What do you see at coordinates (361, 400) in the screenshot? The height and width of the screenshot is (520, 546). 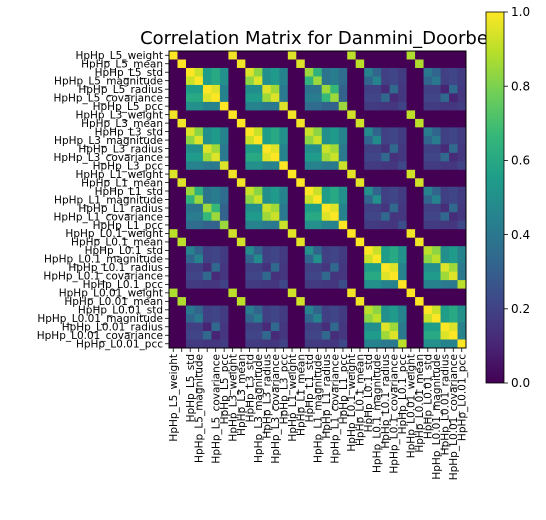 I see `x-tick-label: HpHp_L0.1_mean` at bounding box center [361, 400].